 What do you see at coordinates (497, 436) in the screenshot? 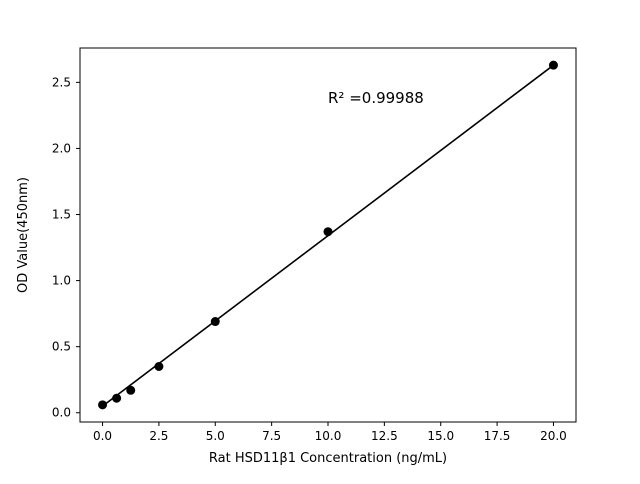
I see `x-tick-label: 17.5` at bounding box center [497, 436].